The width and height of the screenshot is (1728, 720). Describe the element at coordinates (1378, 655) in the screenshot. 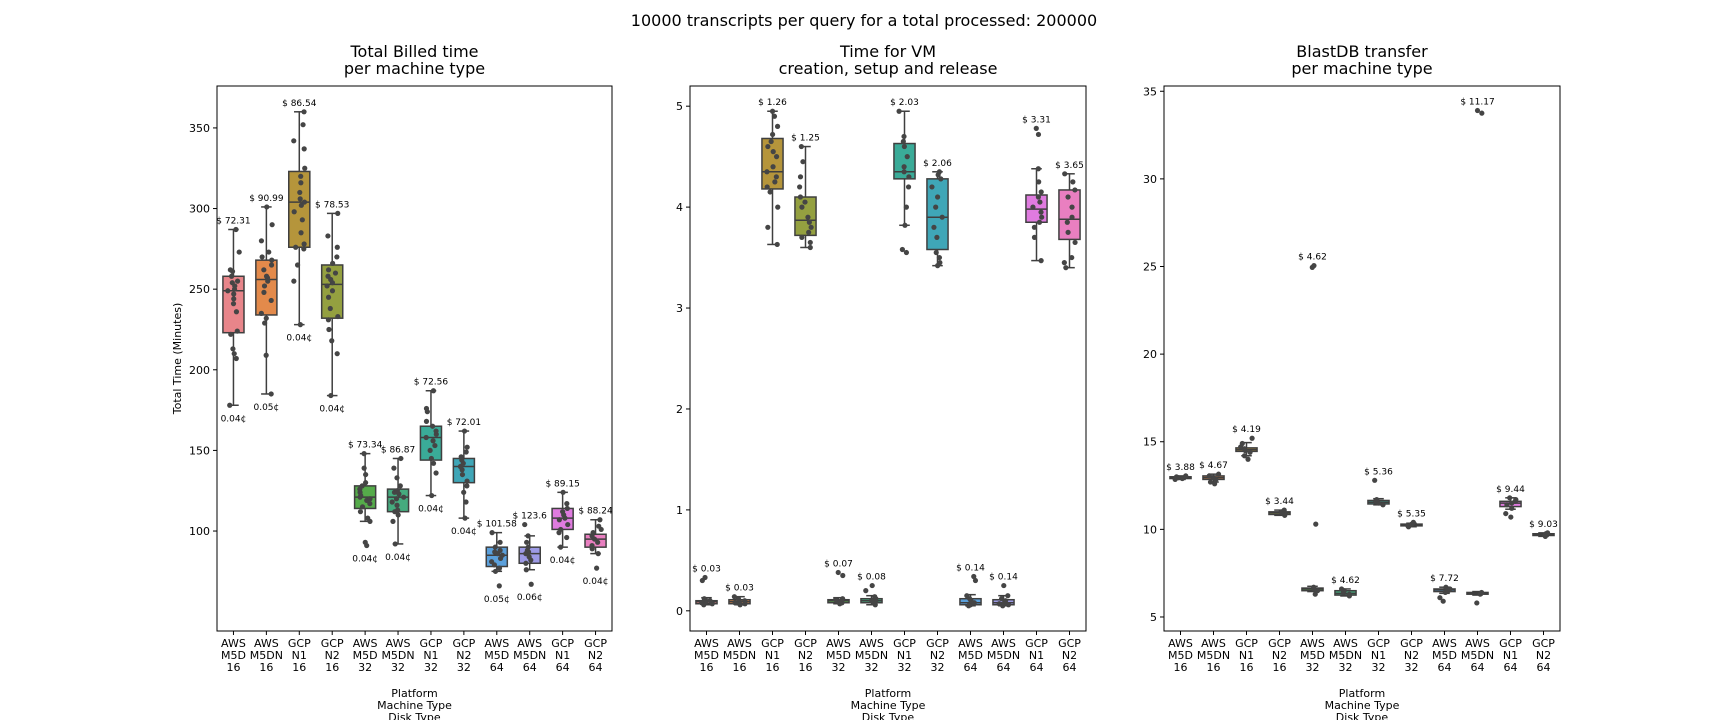

I see `x-tick-label: GCP N1 32` at that location.